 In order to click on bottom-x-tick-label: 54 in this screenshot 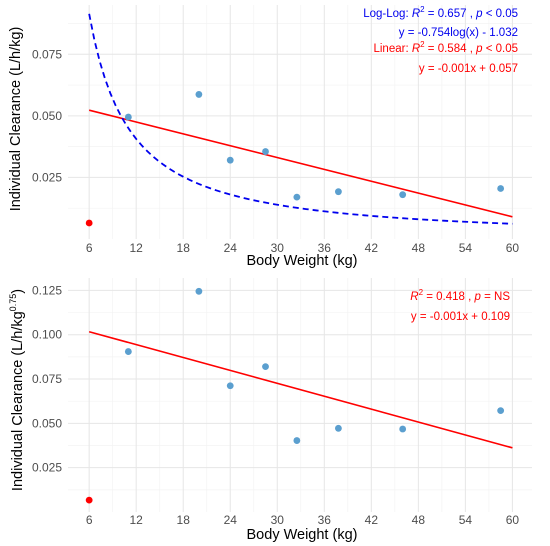, I will do `click(466, 520)`.